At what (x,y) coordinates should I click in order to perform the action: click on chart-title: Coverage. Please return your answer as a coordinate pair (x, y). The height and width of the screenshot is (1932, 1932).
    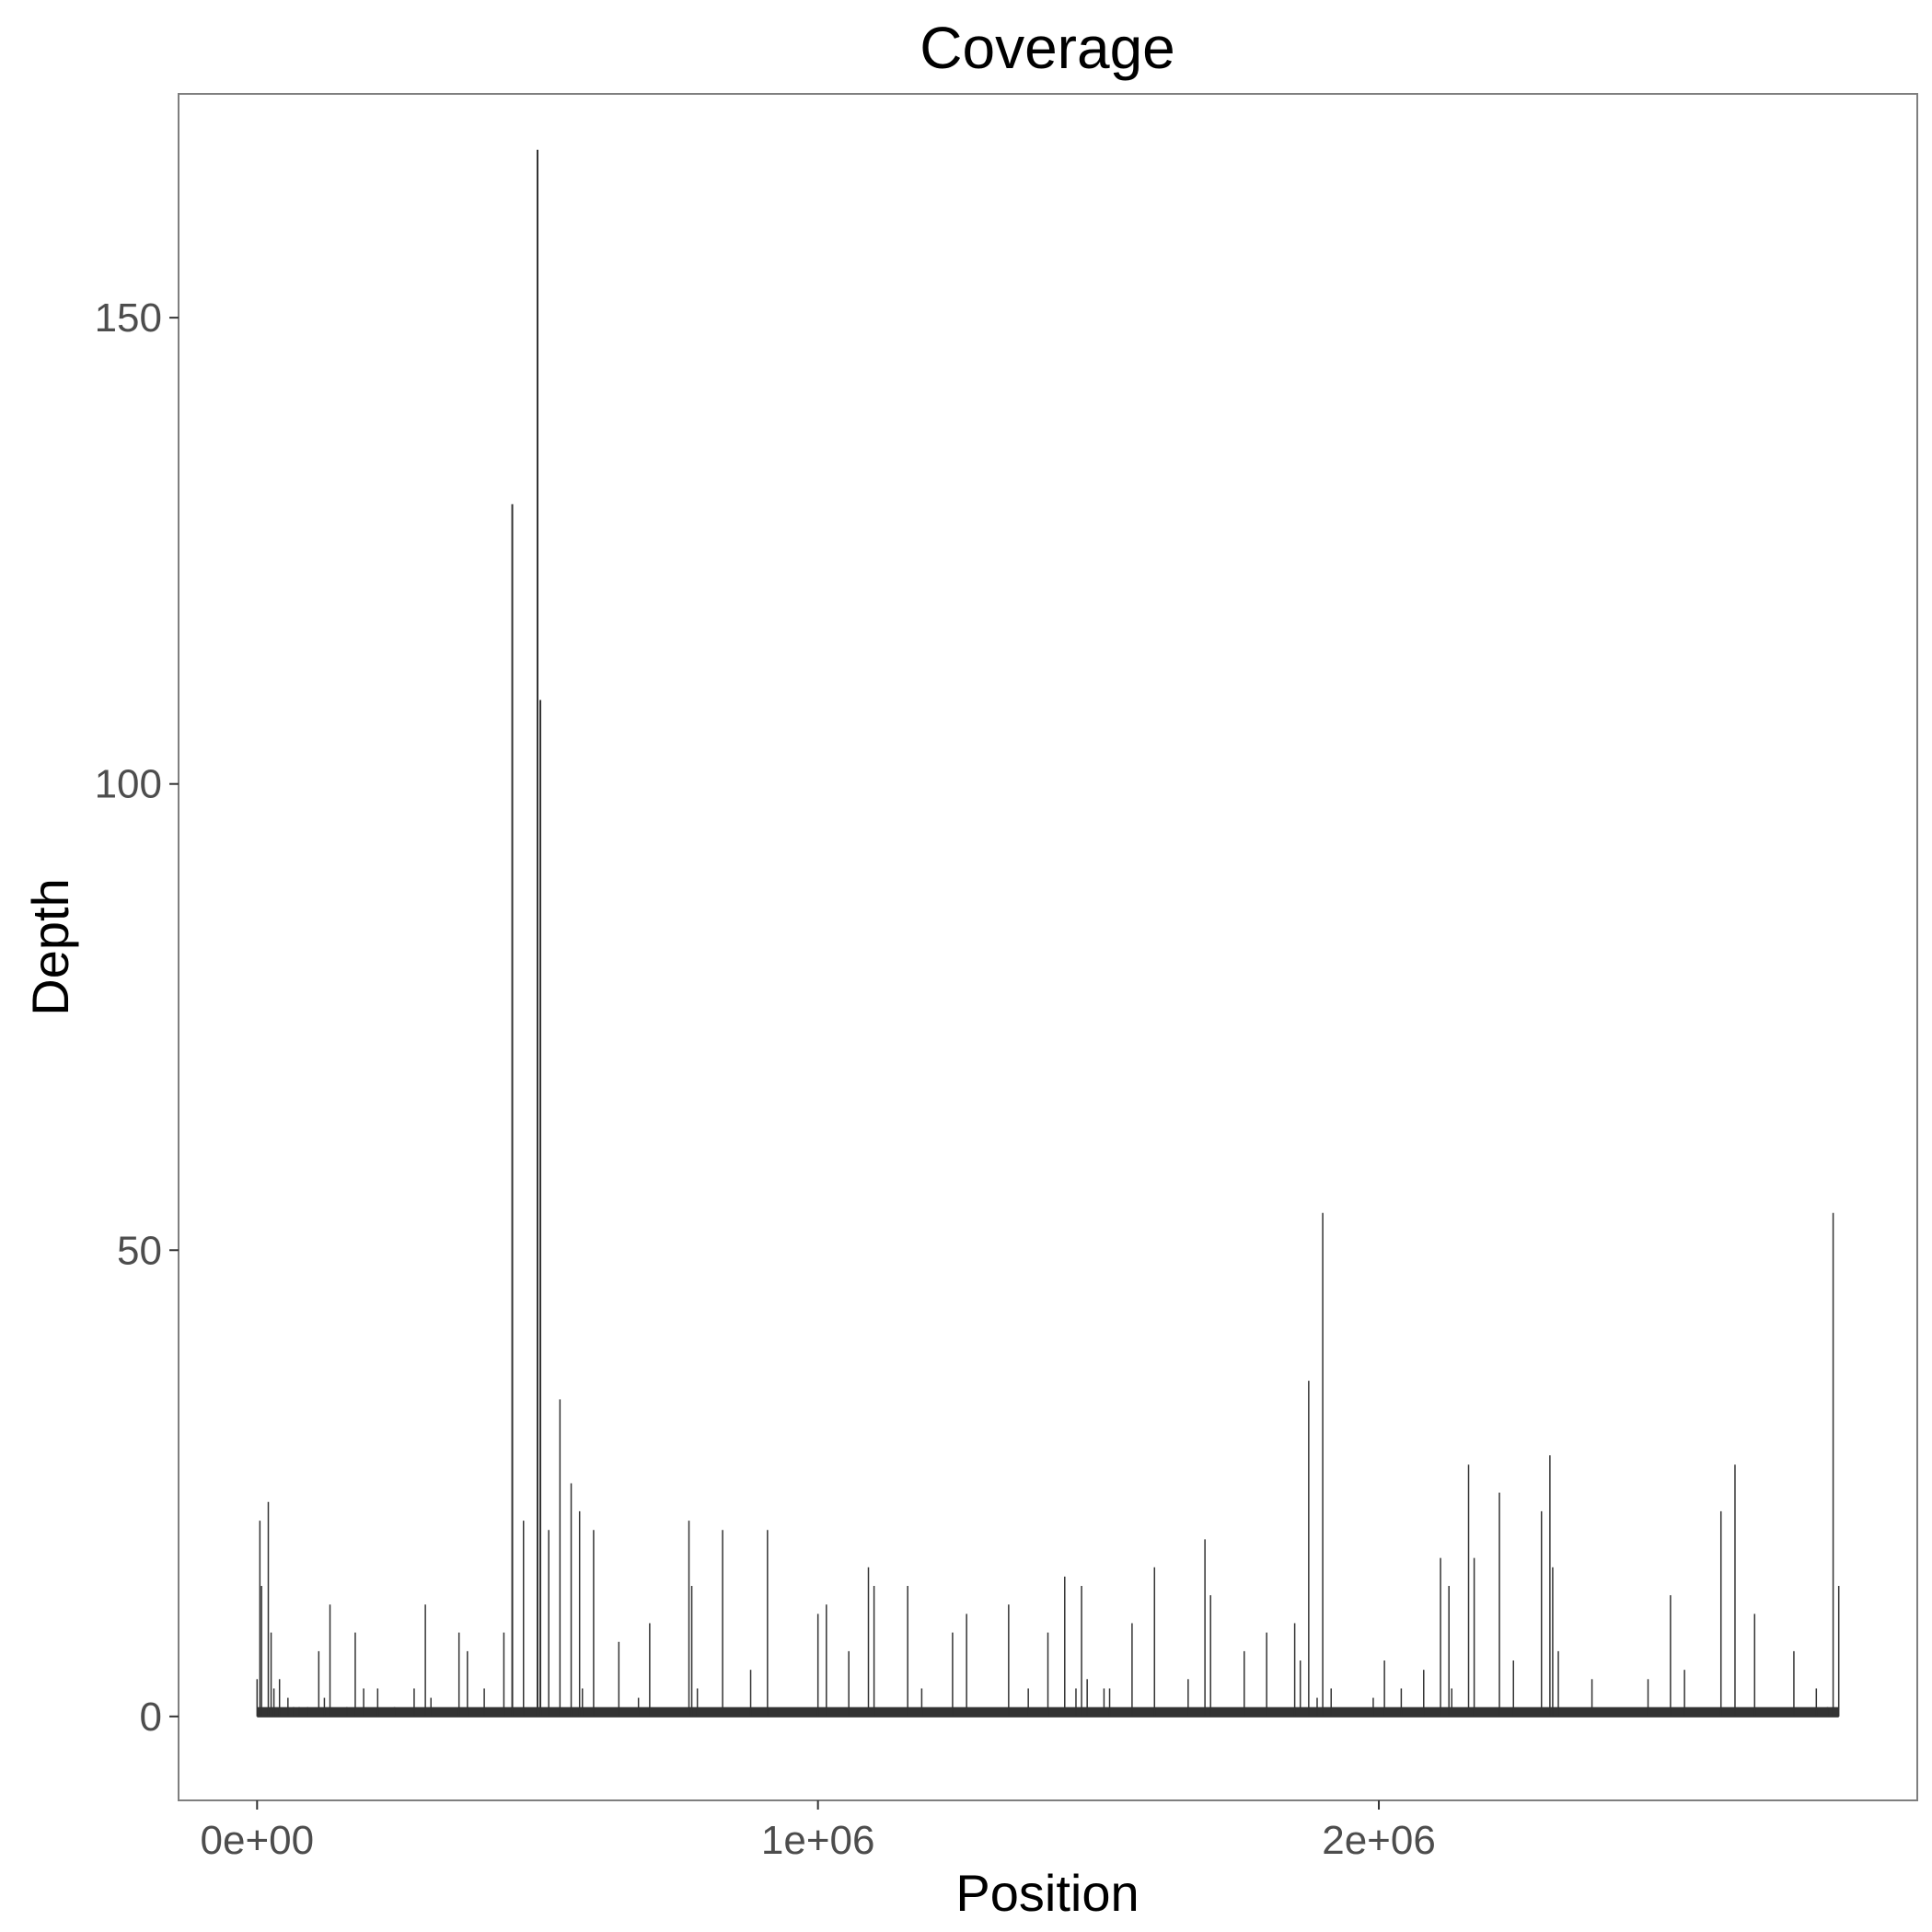
    Looking at the image, I should click on (1048, 48).